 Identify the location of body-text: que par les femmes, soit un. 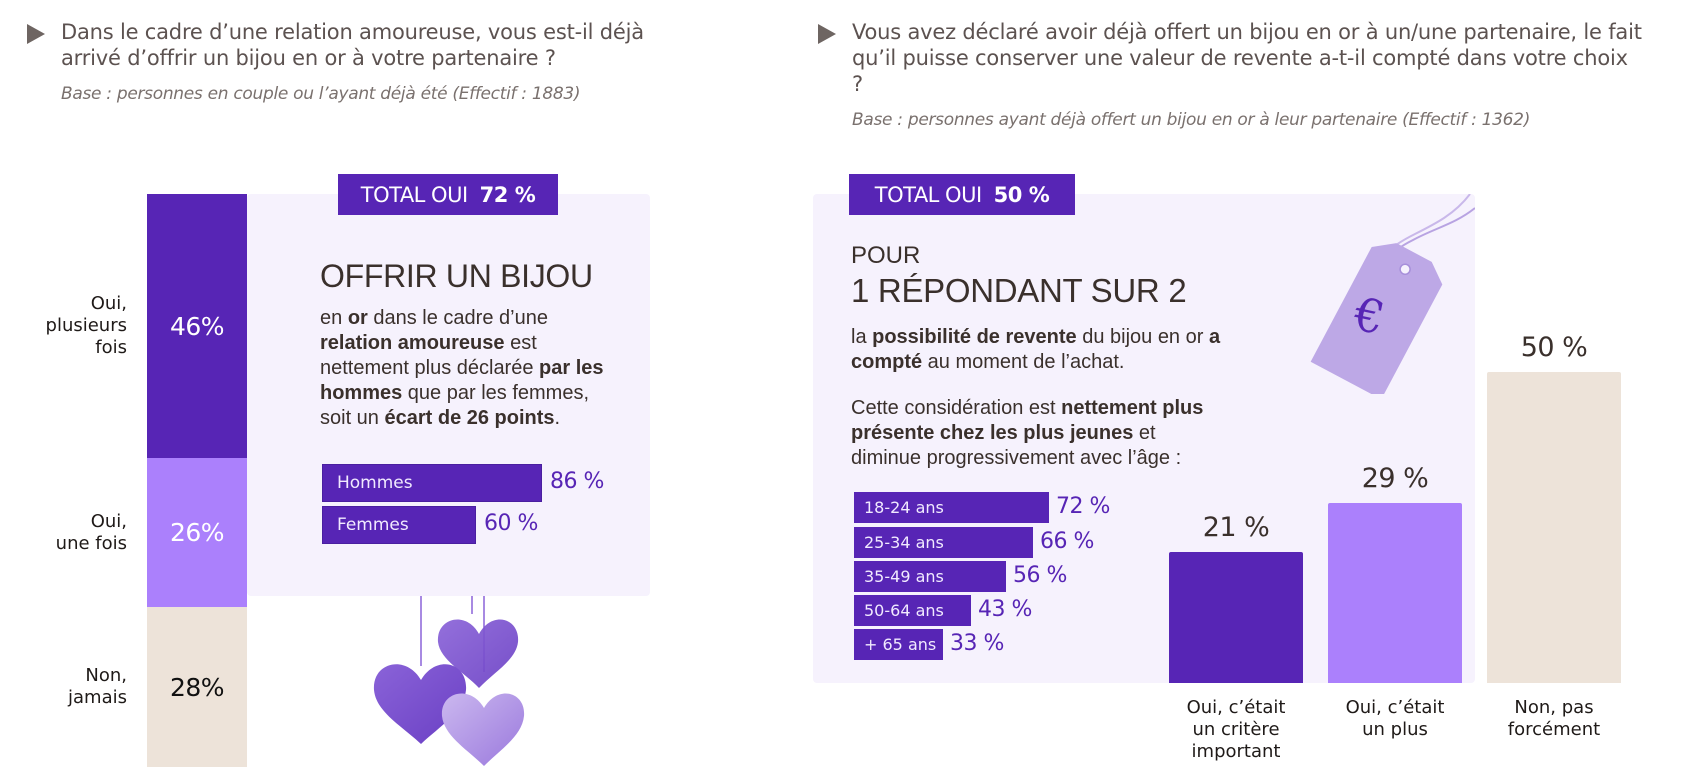
(454, 405).